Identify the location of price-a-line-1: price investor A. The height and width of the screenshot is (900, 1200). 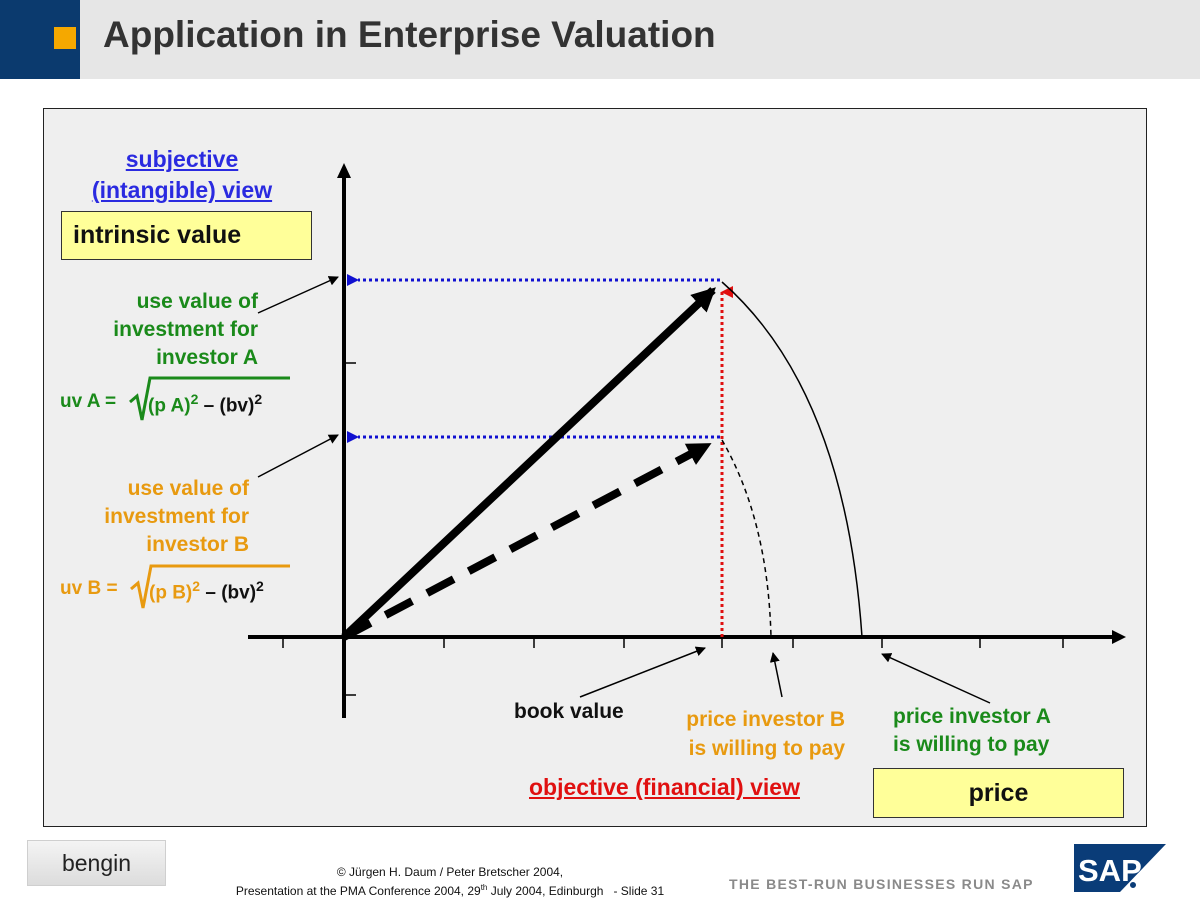
(972, 716).